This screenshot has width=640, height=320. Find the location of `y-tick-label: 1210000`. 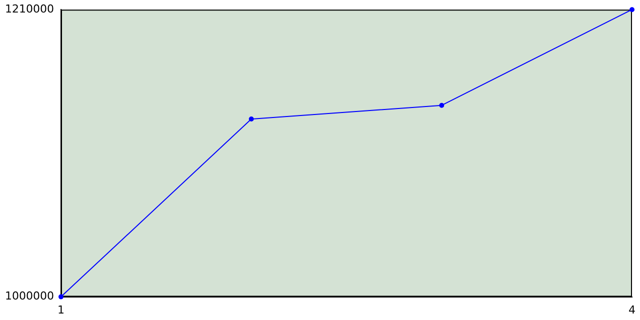

y-tick-label: 1210000 is located at coordinates (29, 9).